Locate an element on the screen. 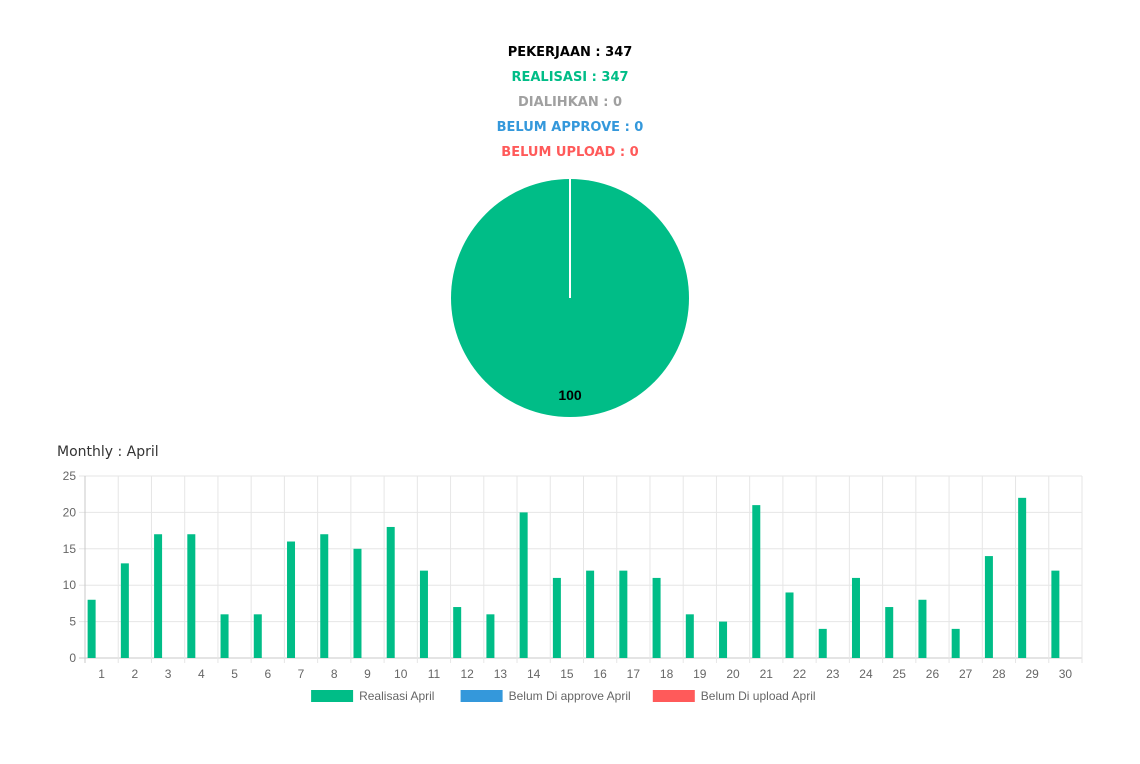 The image size is (1140, 764). legend-label-0: Realisasi April is located at coordinates (396, 696).